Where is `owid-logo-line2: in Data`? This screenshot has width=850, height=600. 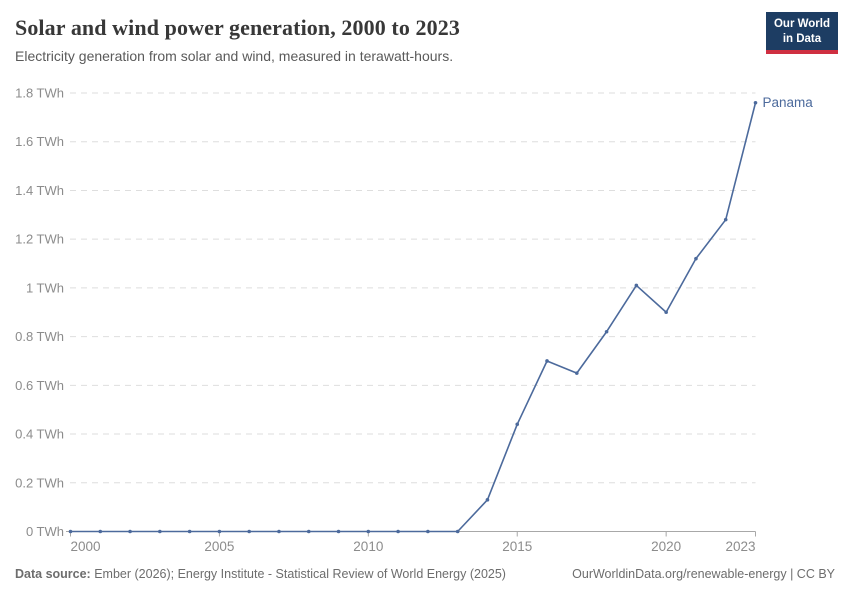 owid-logo-line2: in Data is located at coordinates (802, 38).